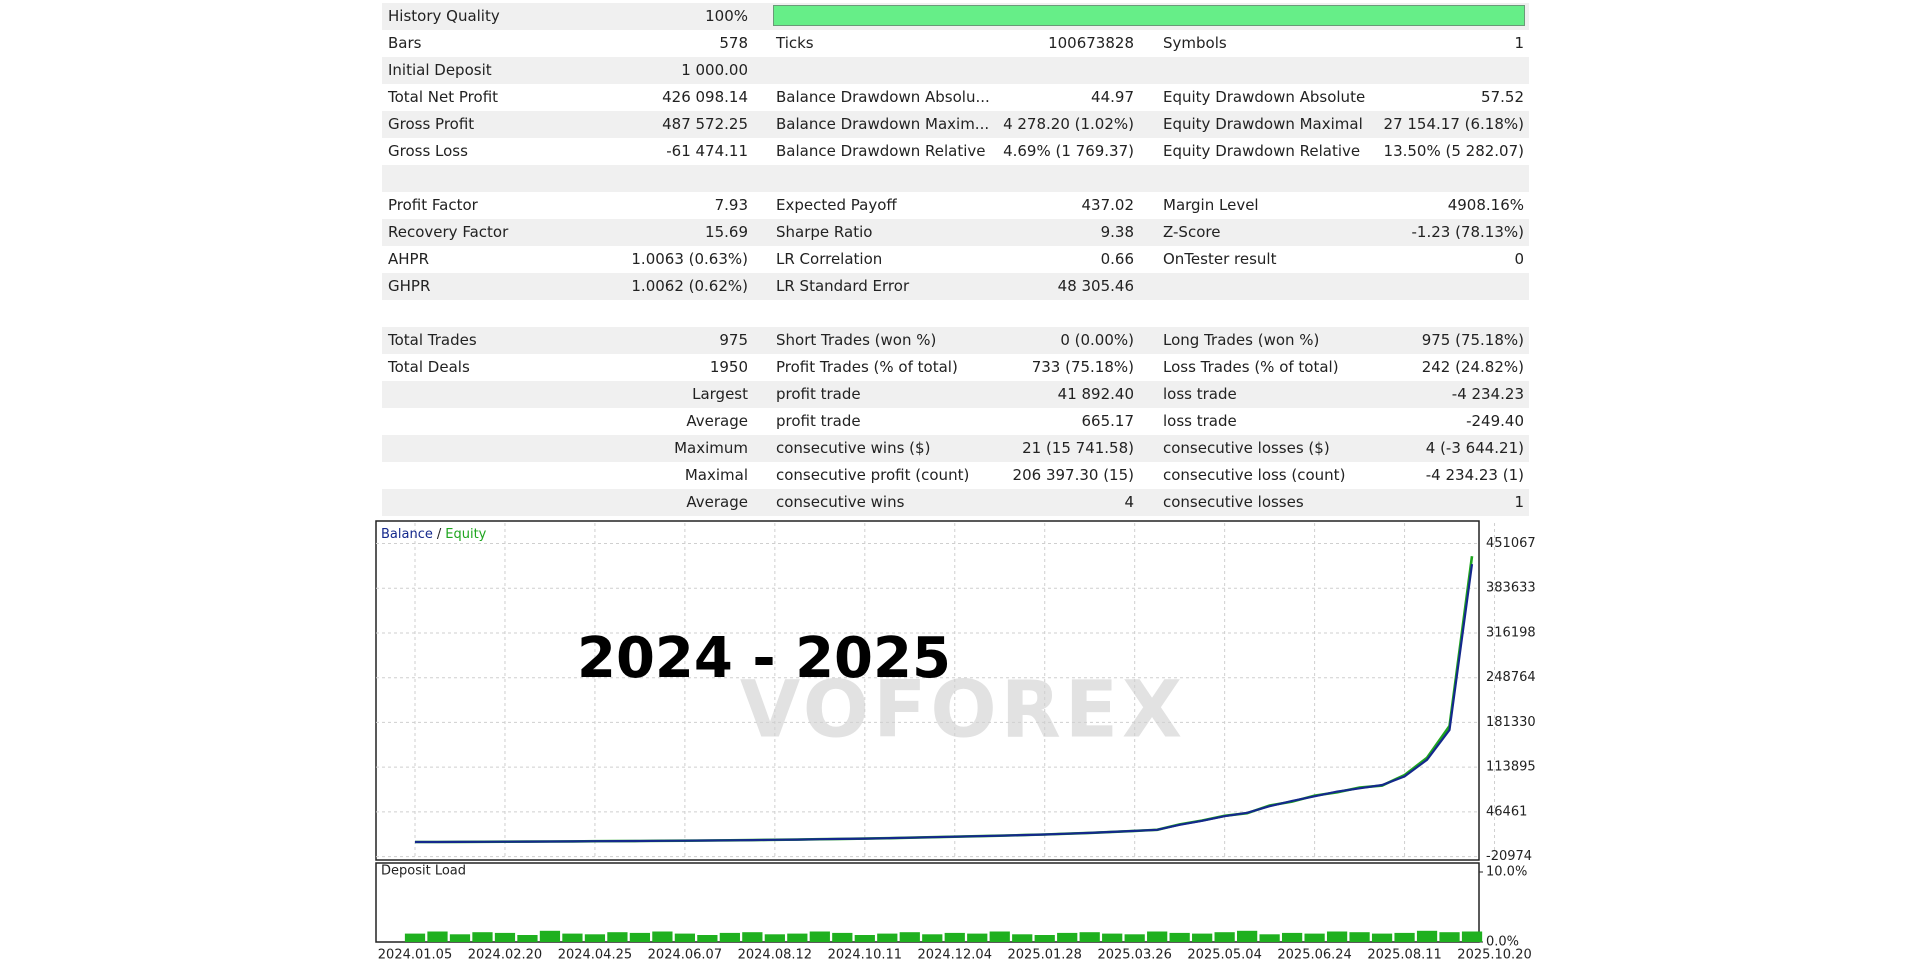  Describe the element at coordinates (1519, 259) in the screenshot. I see `cell-value: 0` at that location.